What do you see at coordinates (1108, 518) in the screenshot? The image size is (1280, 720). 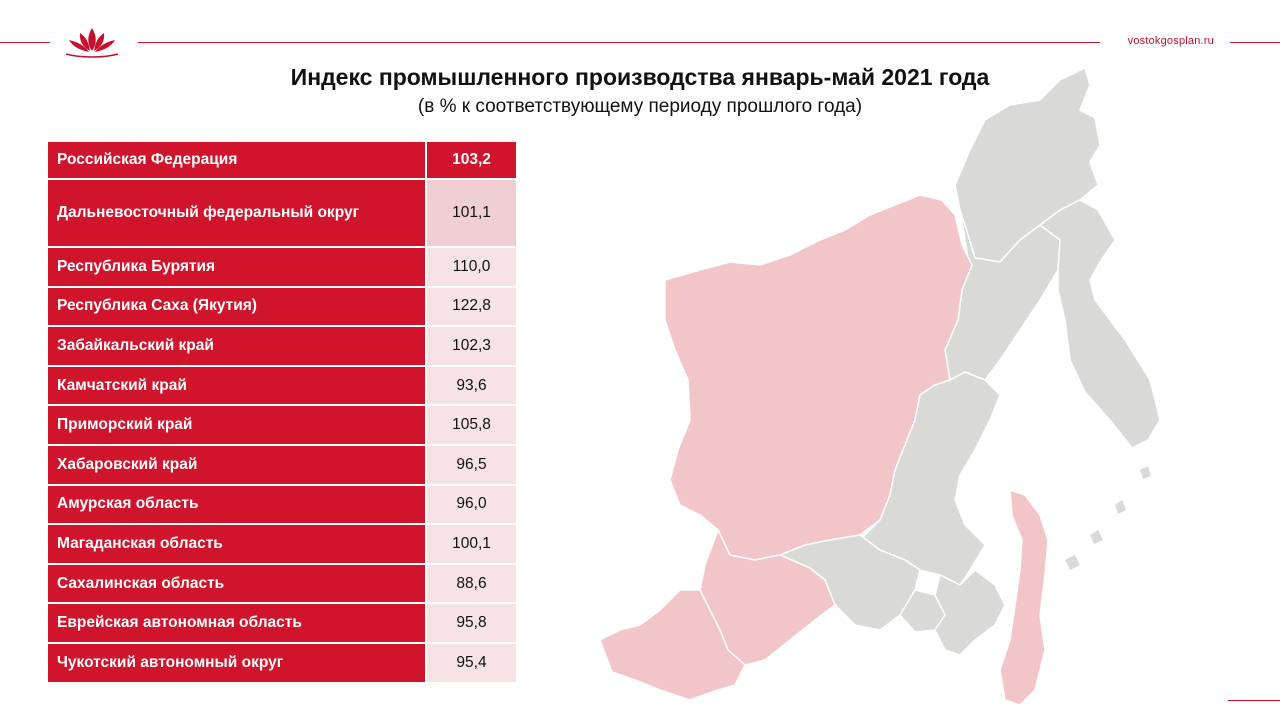 I see `map-kuril-islands` at bounding box center [1108, 518].